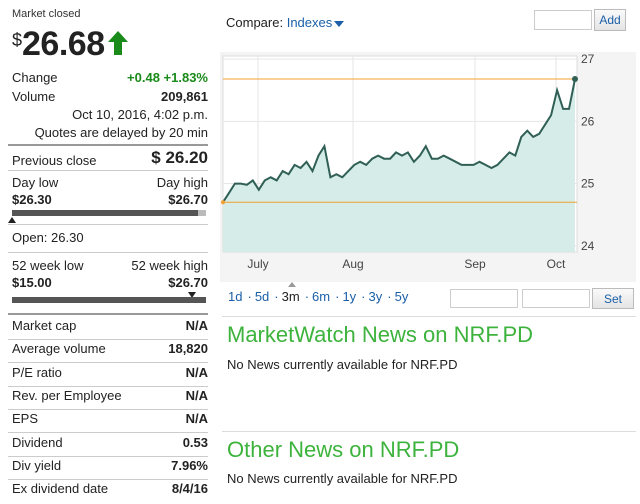  I want to click on day-low-label: Day low, so click(35, 182).